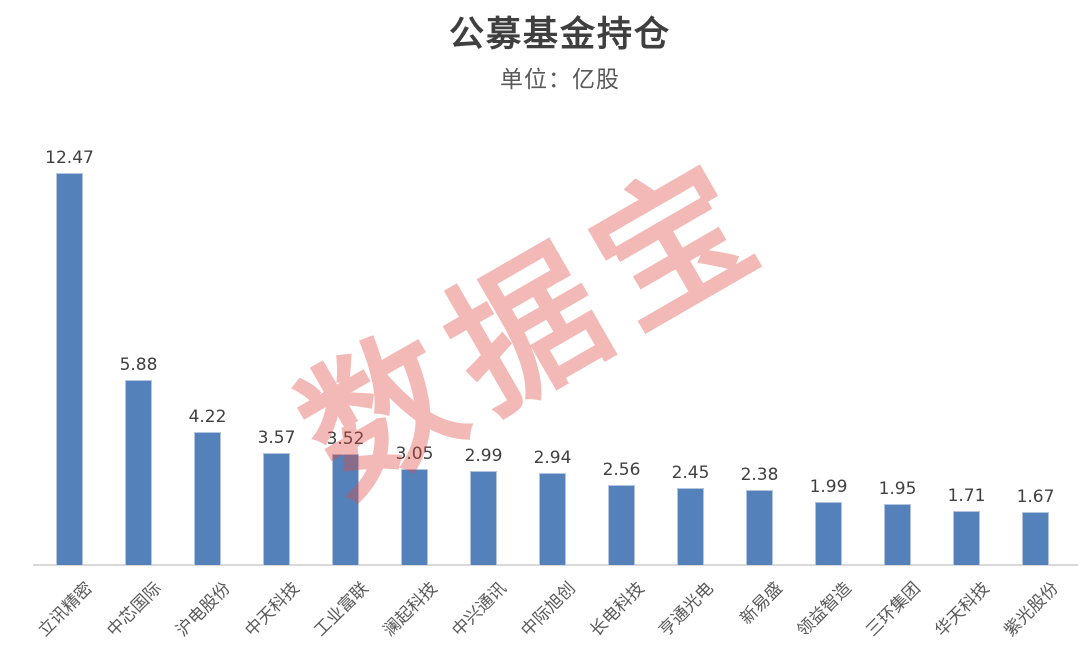 This screenshot has width=1080, height=651. I want to click on value-label: 3.05, so click(414, 454).